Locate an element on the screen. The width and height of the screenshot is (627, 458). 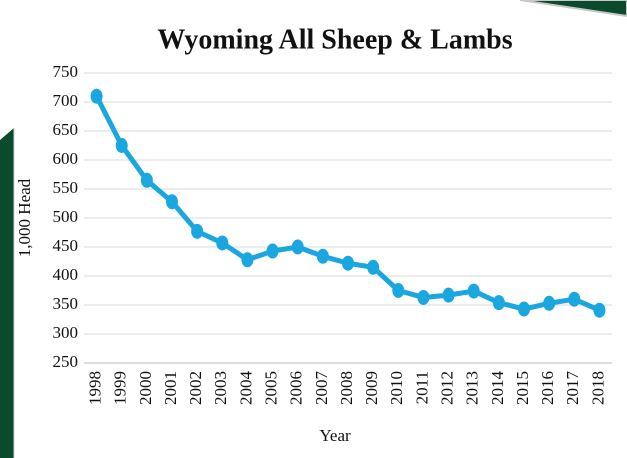
x-tick-label: 2012 is located at coordinates (446, 388).